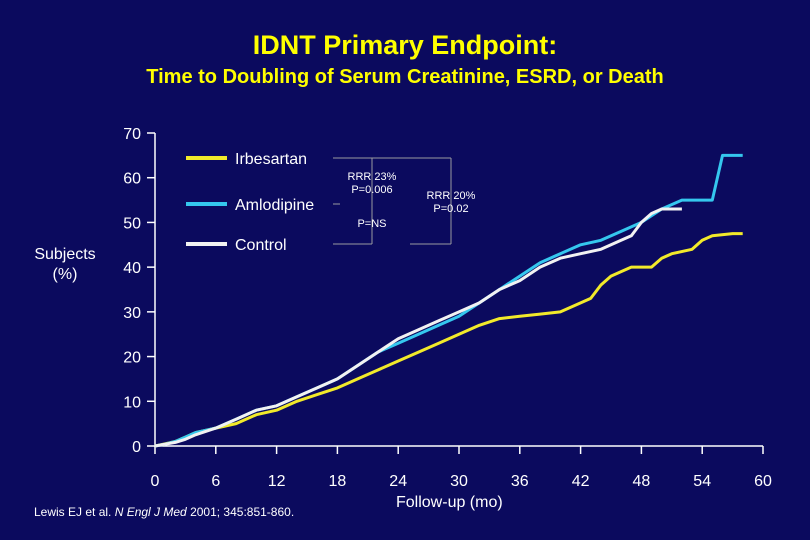 This screenshot has height=540, width=810. I want to click on y-tick-label: 60, so click(132, 179).